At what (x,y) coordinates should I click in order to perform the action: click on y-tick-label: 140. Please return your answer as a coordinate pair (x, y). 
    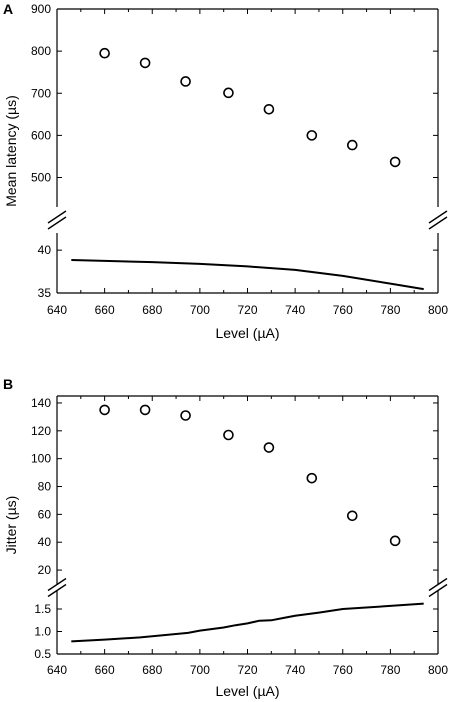
    Looking at the image, I should click on (41, 403).